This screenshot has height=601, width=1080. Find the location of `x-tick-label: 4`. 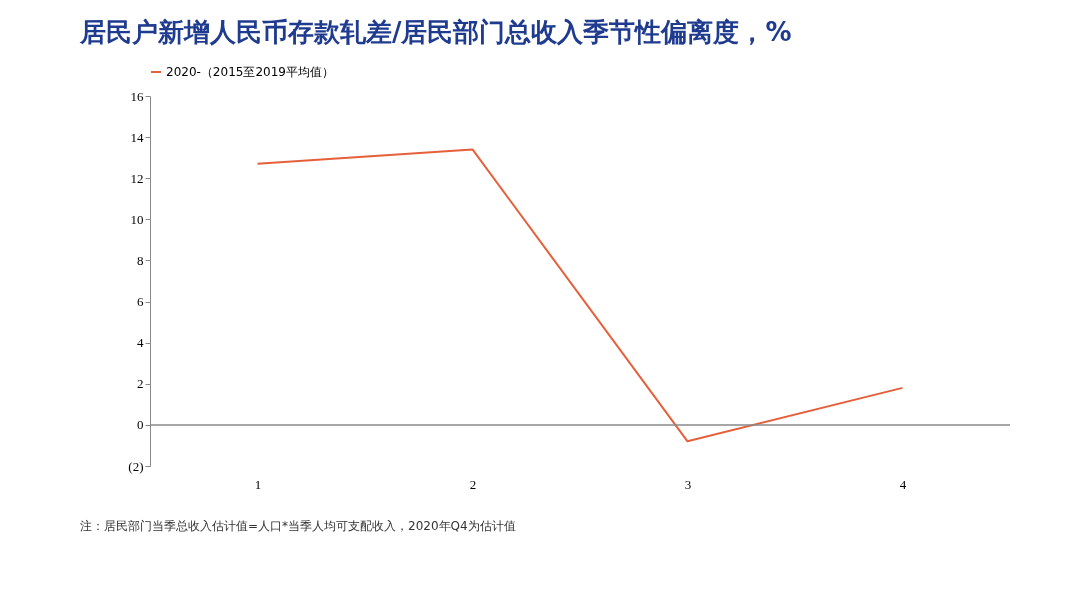

x-tick-label: 4 is located at coordinates (903, 484).